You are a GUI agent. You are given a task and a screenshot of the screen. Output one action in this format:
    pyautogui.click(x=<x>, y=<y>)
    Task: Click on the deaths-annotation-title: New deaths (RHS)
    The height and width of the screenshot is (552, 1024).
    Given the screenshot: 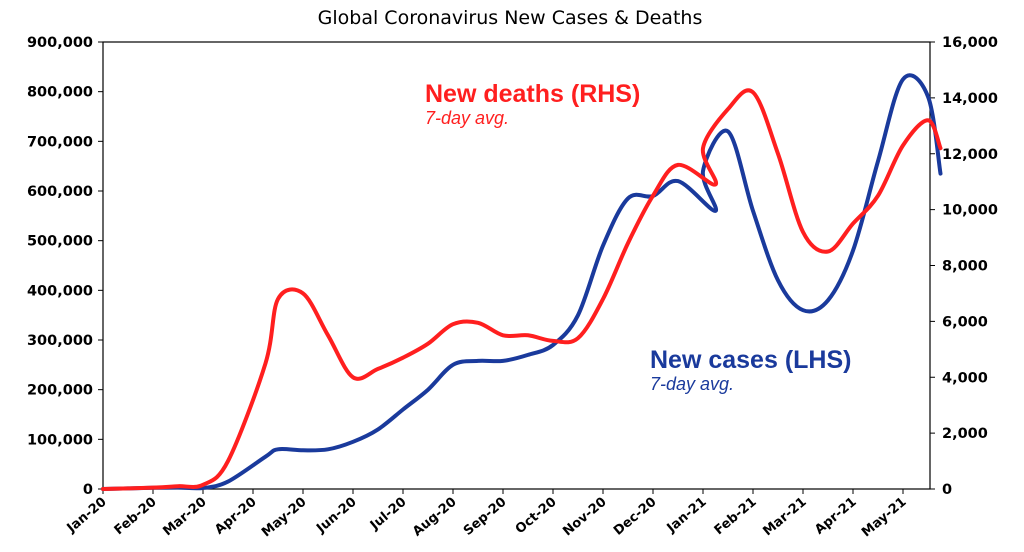 What is the action you would take?
    pyautogui.click(x=532, y=94)
    